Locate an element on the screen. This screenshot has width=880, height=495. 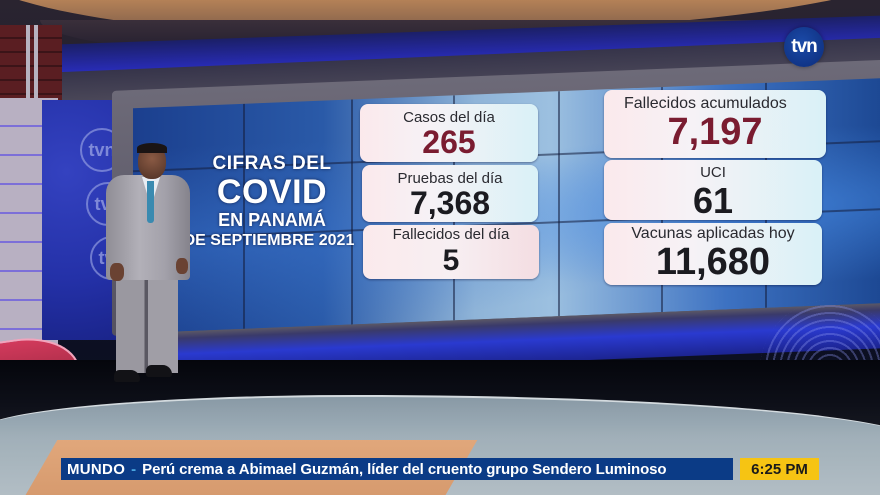
stat-card-casos-dia: Casos del día 265 is located at coordinates (449, 133).